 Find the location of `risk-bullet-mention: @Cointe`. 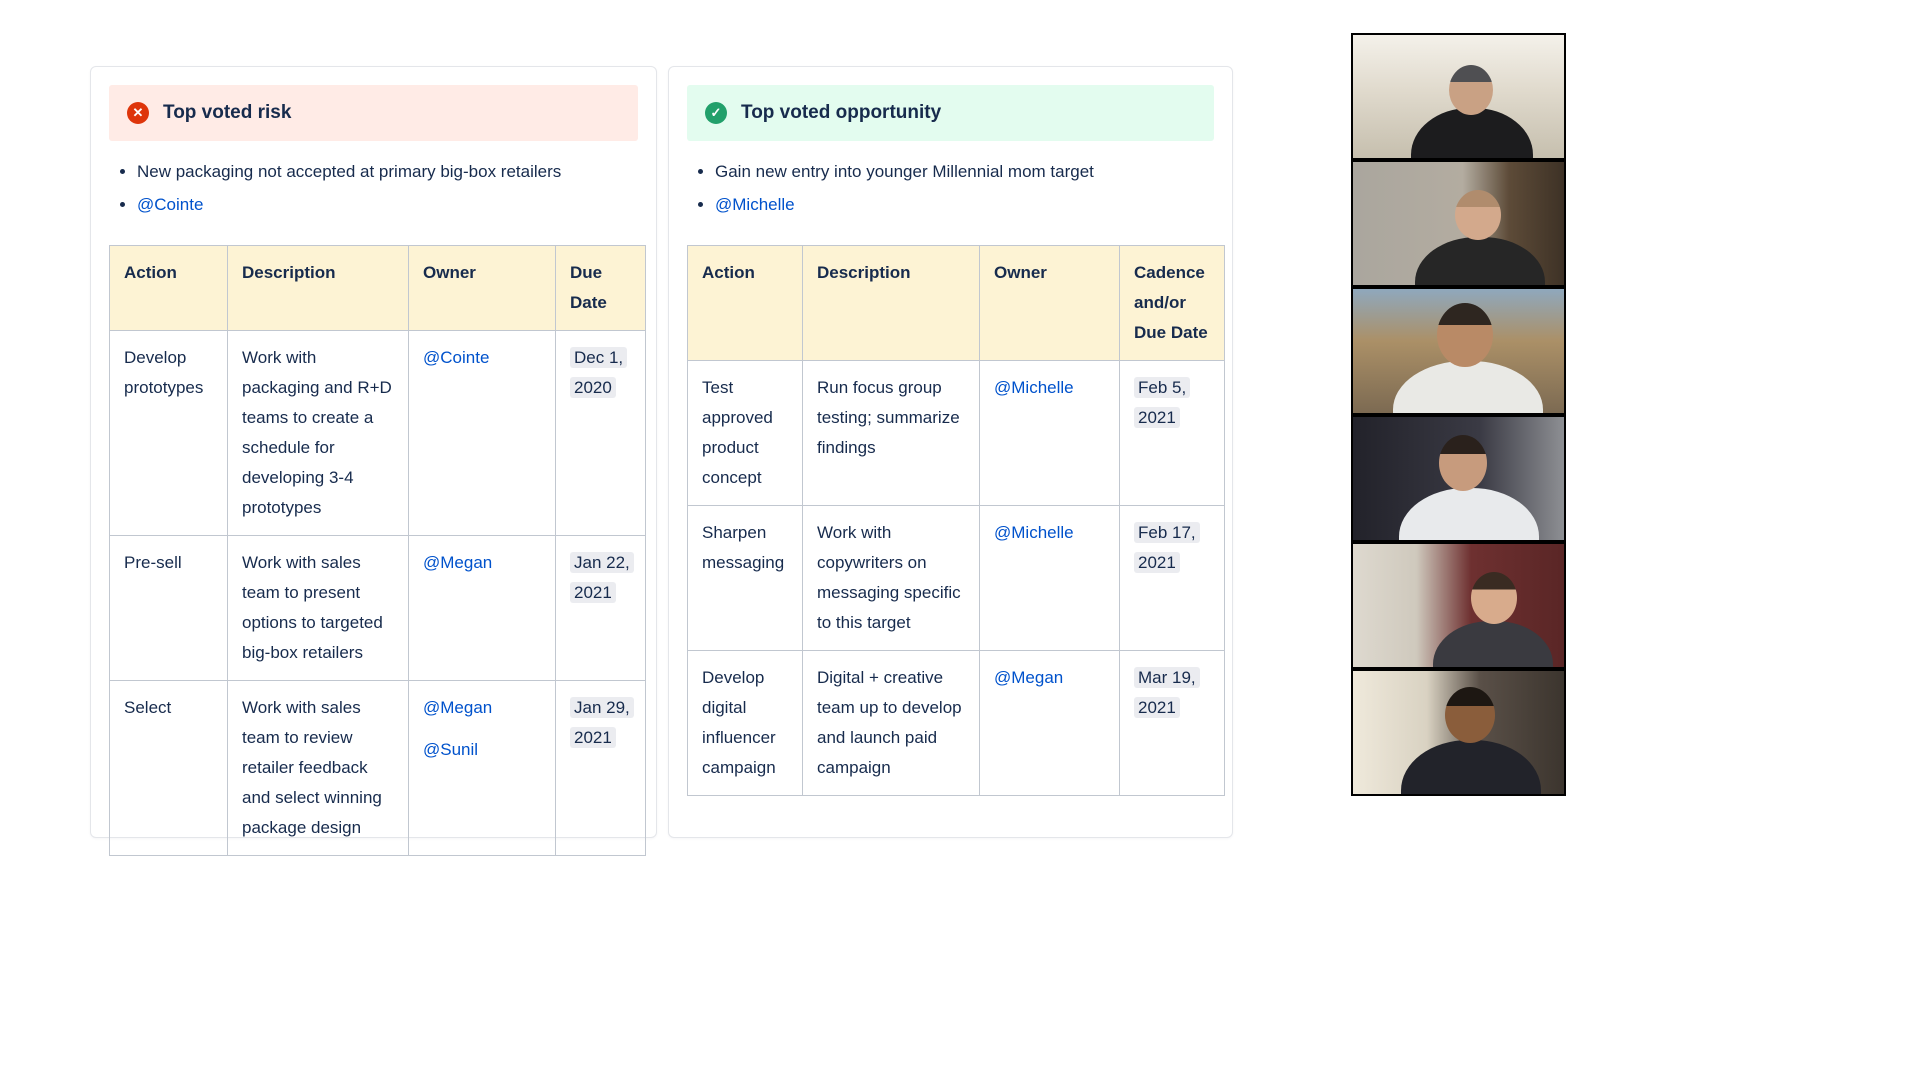

risk-bullet-mention: @Cointe is located at coordinates (387, 204).